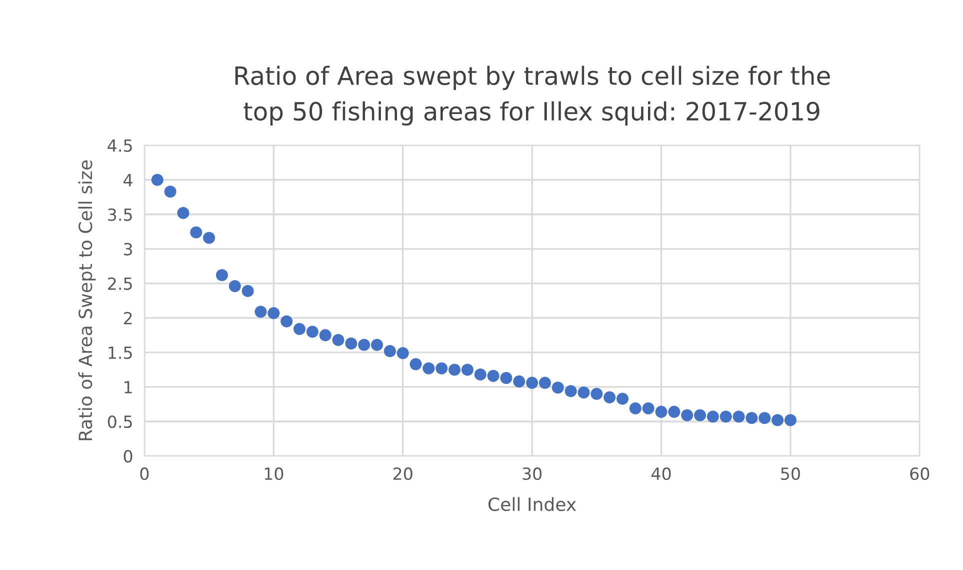 This screenshot has width=963, height=570. I want to click on x-tick-label: 10, so click(274, 473).